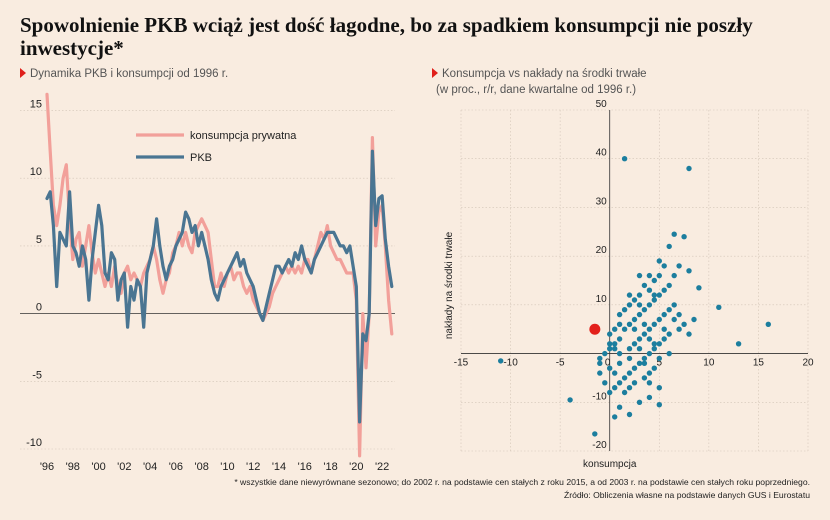 The width and height of the screenshot is (830, 520). What do you see at coordinates (709, 363) in the screenshot?
I see `x-tick-label: 10` at bounding box center [709, 363].